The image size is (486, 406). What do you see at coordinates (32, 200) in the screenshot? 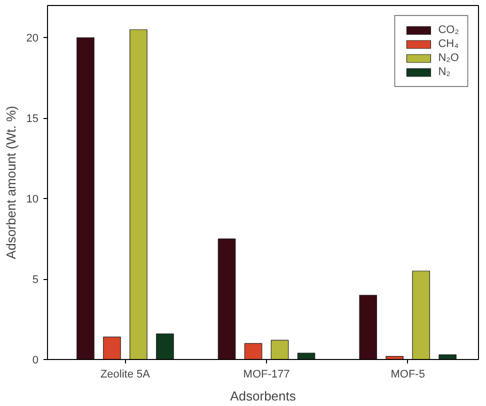
I see `y-tick-label: 10` at bounding box center [32, 200].